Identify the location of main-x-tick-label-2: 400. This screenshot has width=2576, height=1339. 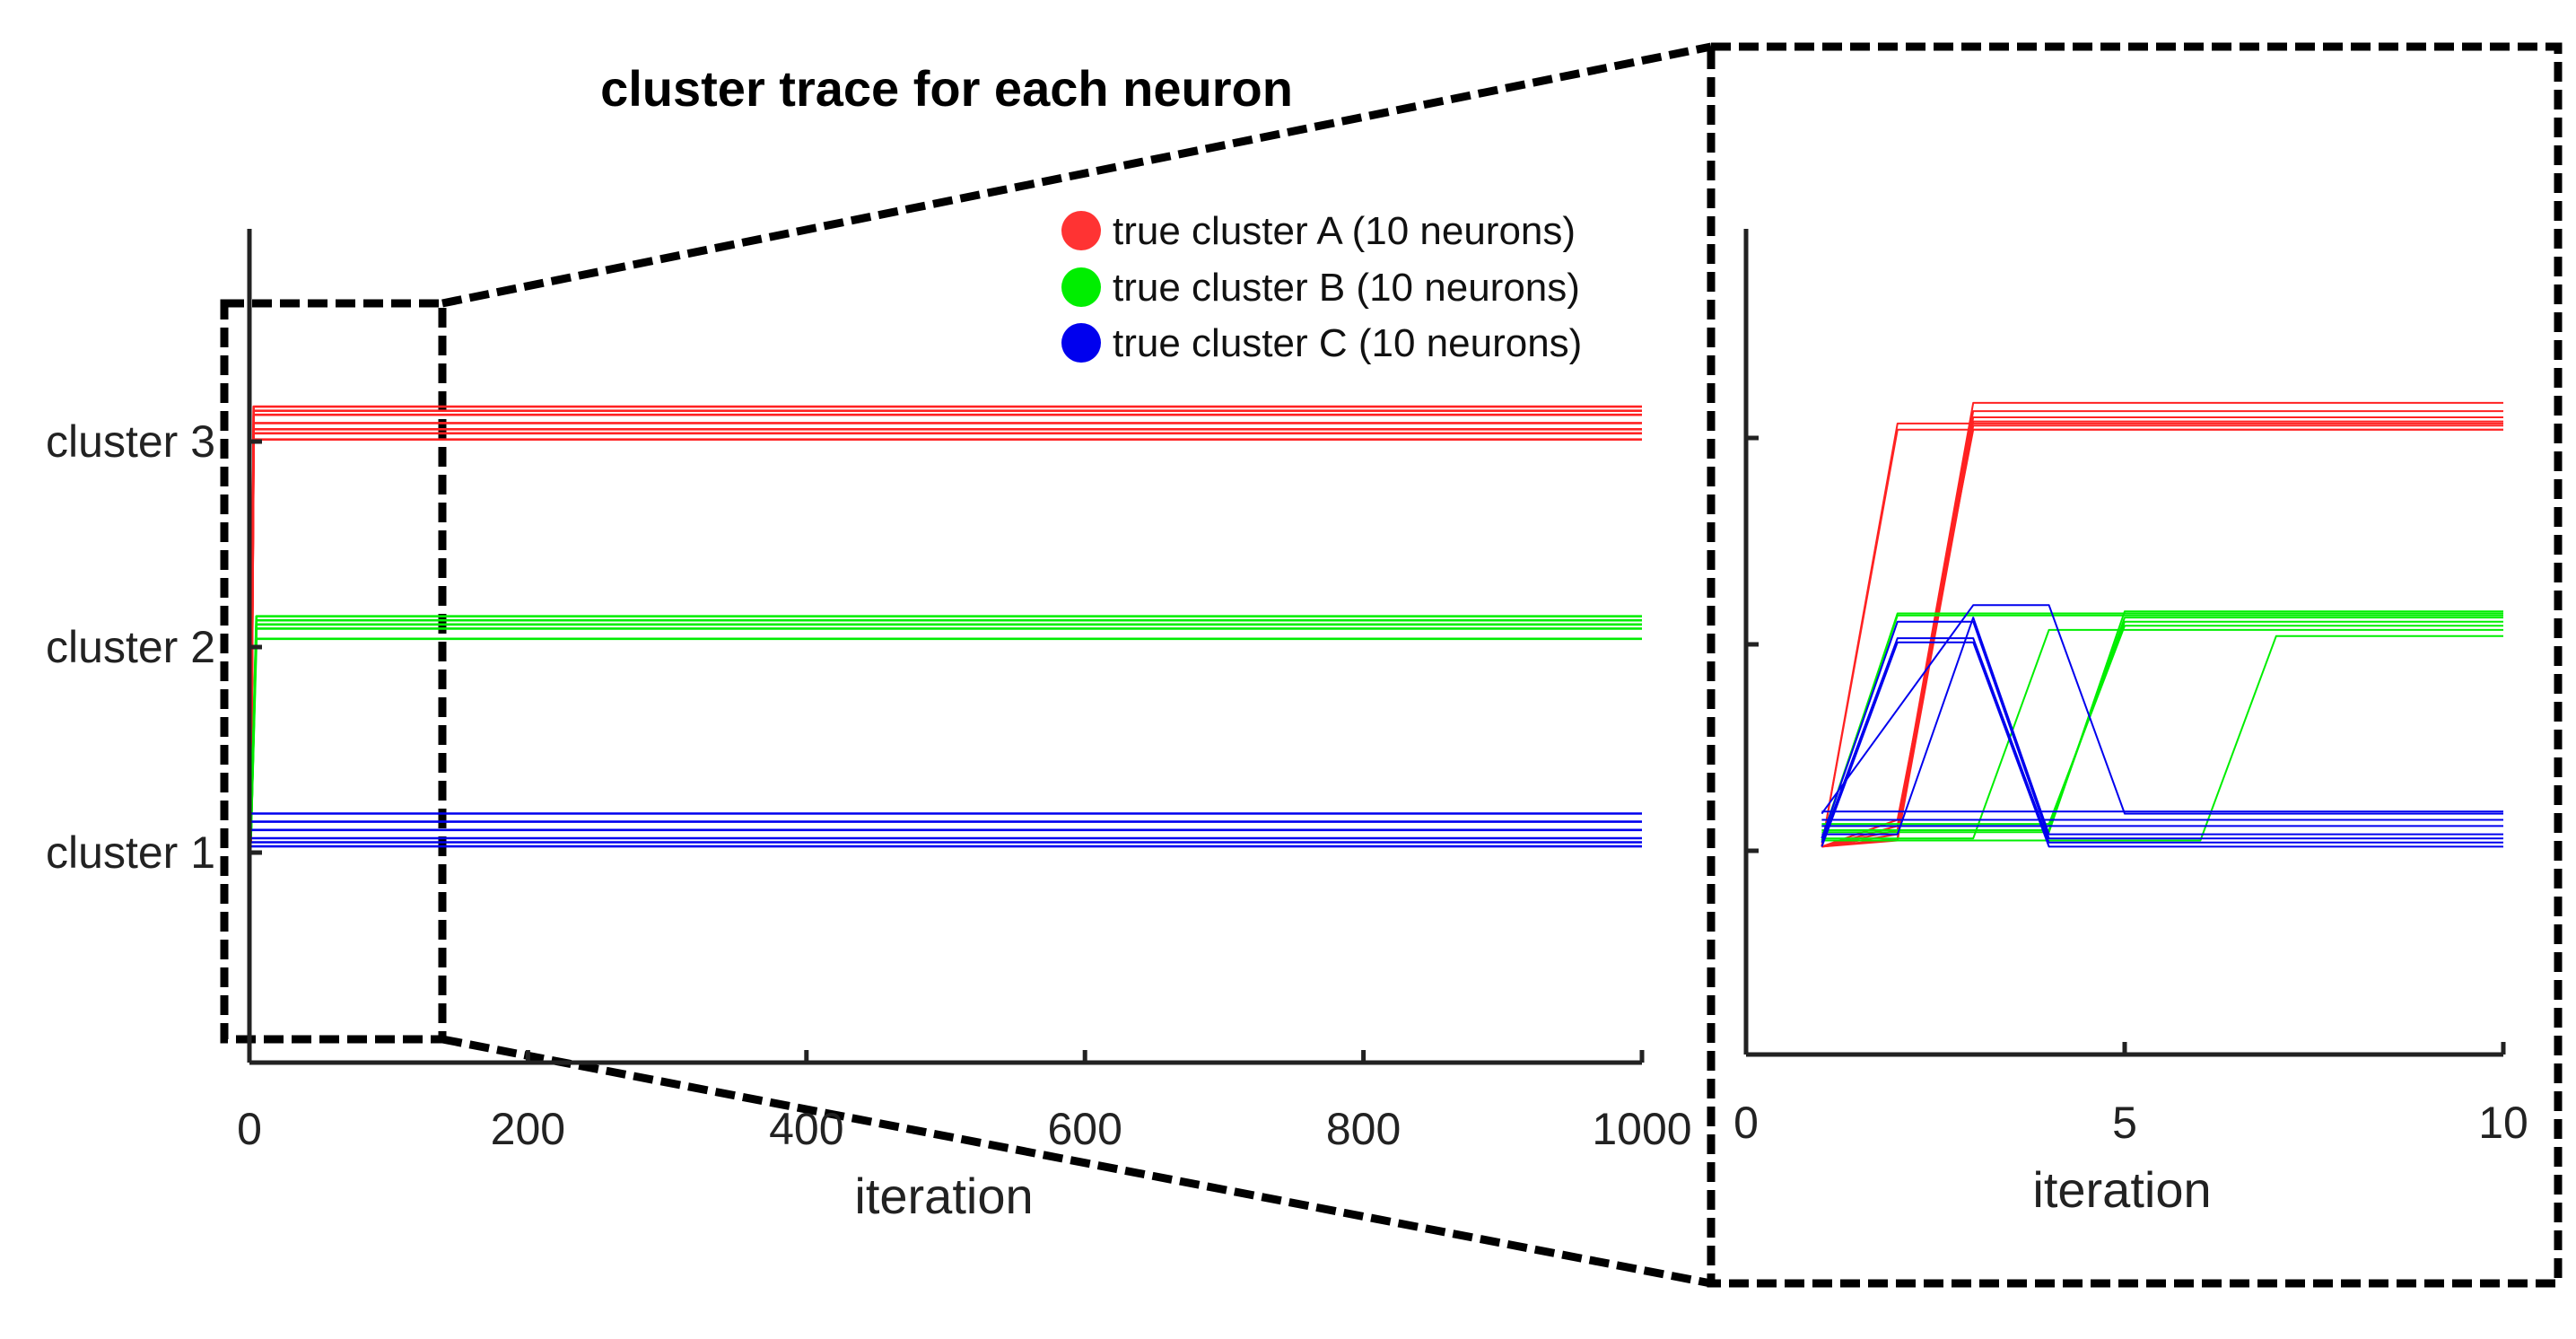
(806, 1129).